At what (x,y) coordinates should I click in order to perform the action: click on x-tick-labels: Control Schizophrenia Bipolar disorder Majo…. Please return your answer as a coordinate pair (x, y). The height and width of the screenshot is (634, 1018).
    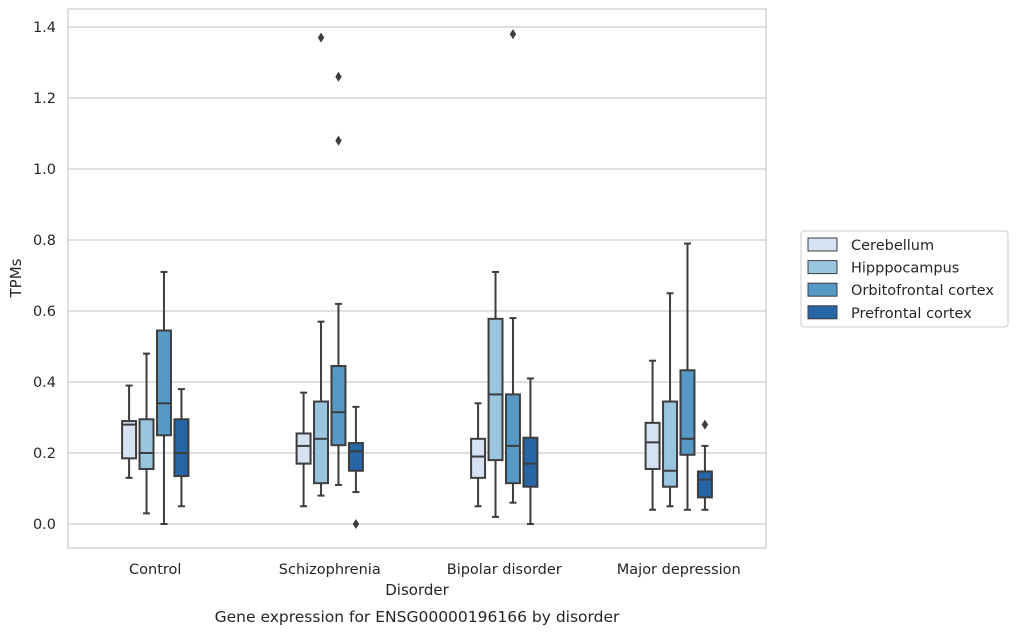
    Looking at the image, I should click on (435, 570).